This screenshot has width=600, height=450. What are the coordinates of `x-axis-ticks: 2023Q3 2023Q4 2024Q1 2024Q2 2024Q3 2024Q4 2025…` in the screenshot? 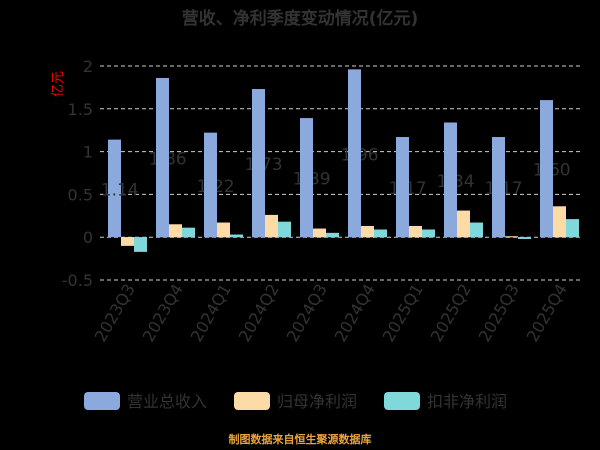 It's located at (331, 313).